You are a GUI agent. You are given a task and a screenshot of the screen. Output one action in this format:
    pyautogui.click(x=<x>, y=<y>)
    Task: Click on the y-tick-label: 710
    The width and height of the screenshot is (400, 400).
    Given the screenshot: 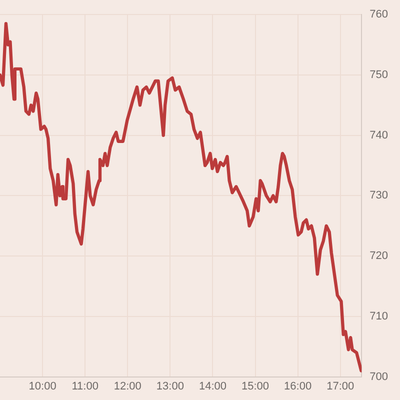 What is the action you would take?
    pyautogui.click(x=379, y=316)
    